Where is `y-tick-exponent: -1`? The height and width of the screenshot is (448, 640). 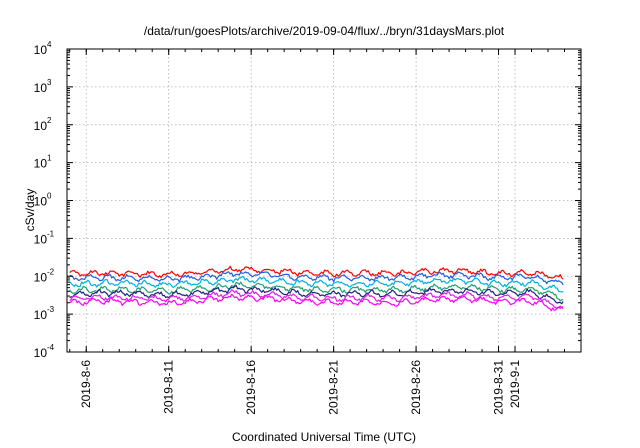
y-tick-exponent: -1 is located at coordinates (51, 233).